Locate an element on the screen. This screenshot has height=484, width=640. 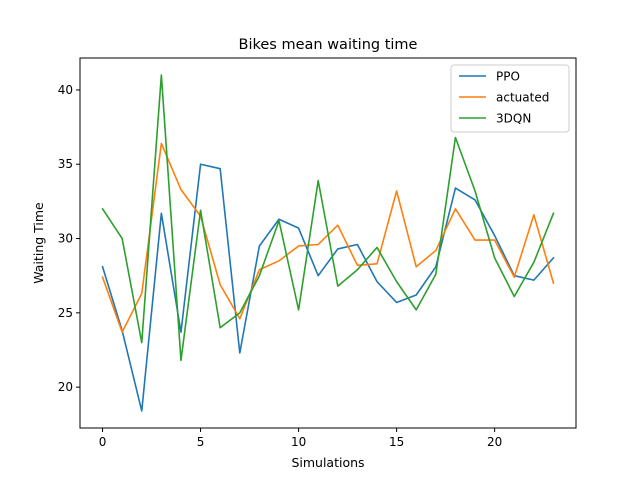
x-tick-label: 20 is located at coordinates (494, 442).